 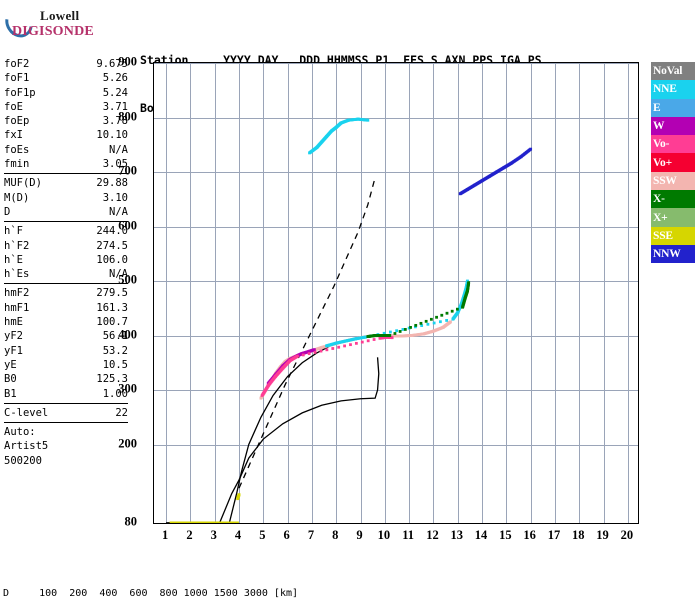 What do you see at coordinates (66, 231) in the screenshot?
I see `param-row: h`F 244.0` at bounding box center [66, 231].